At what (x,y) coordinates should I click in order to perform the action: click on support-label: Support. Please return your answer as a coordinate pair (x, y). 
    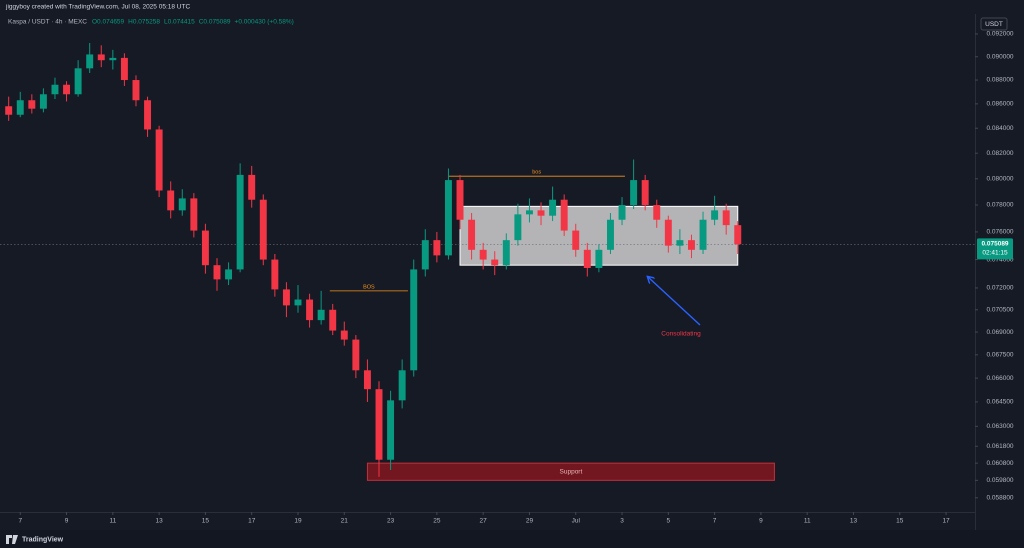
    Looking at the image, I should click on (571, 471).